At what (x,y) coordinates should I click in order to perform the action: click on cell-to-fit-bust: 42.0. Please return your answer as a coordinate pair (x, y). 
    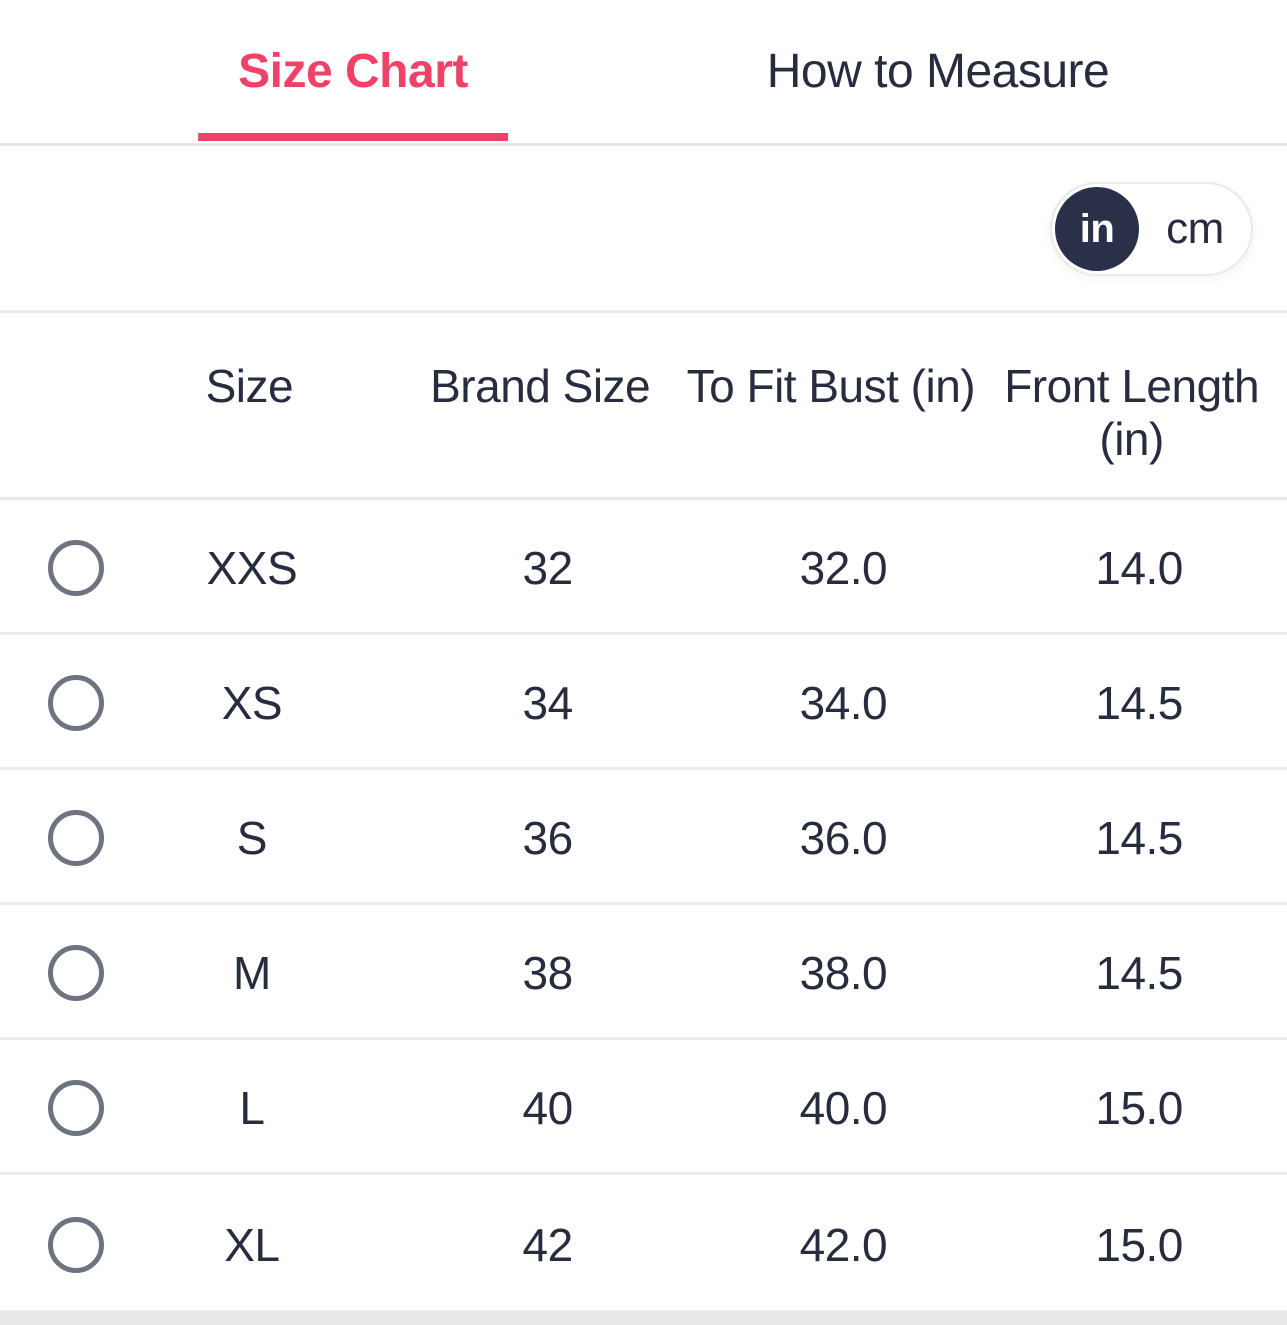
    Looking at the image, I should click on (843, 1244).